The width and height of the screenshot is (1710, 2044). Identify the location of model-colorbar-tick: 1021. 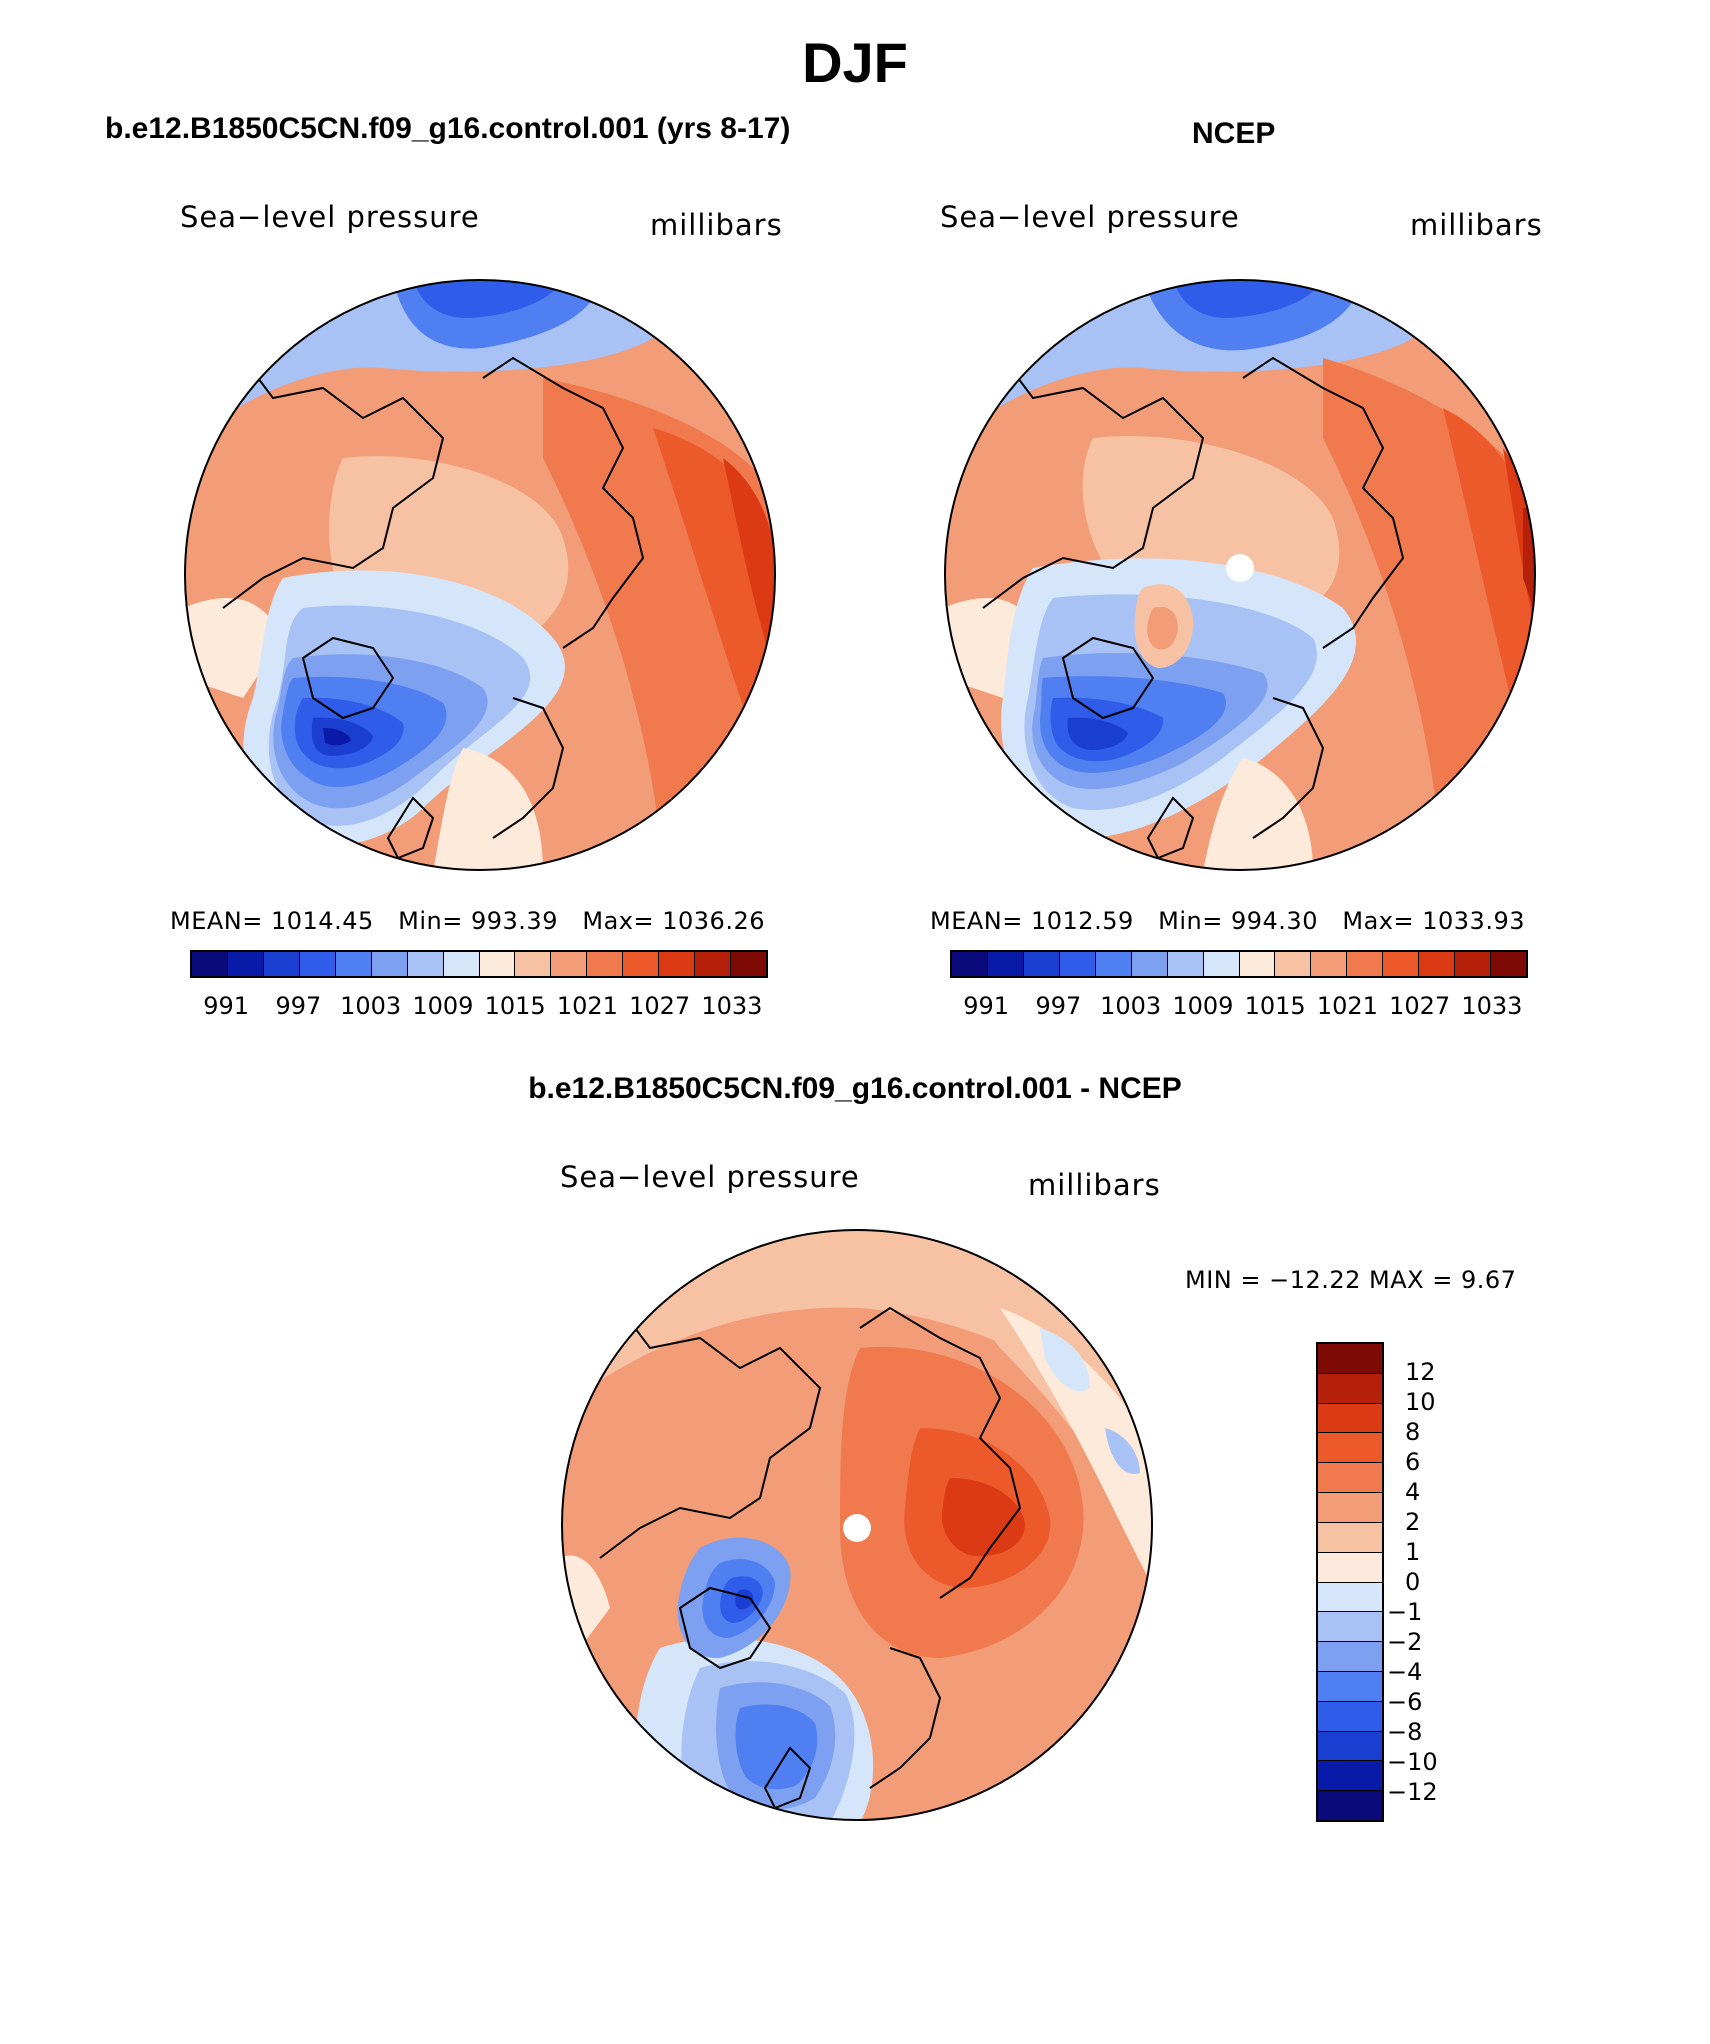
(587, 1006).